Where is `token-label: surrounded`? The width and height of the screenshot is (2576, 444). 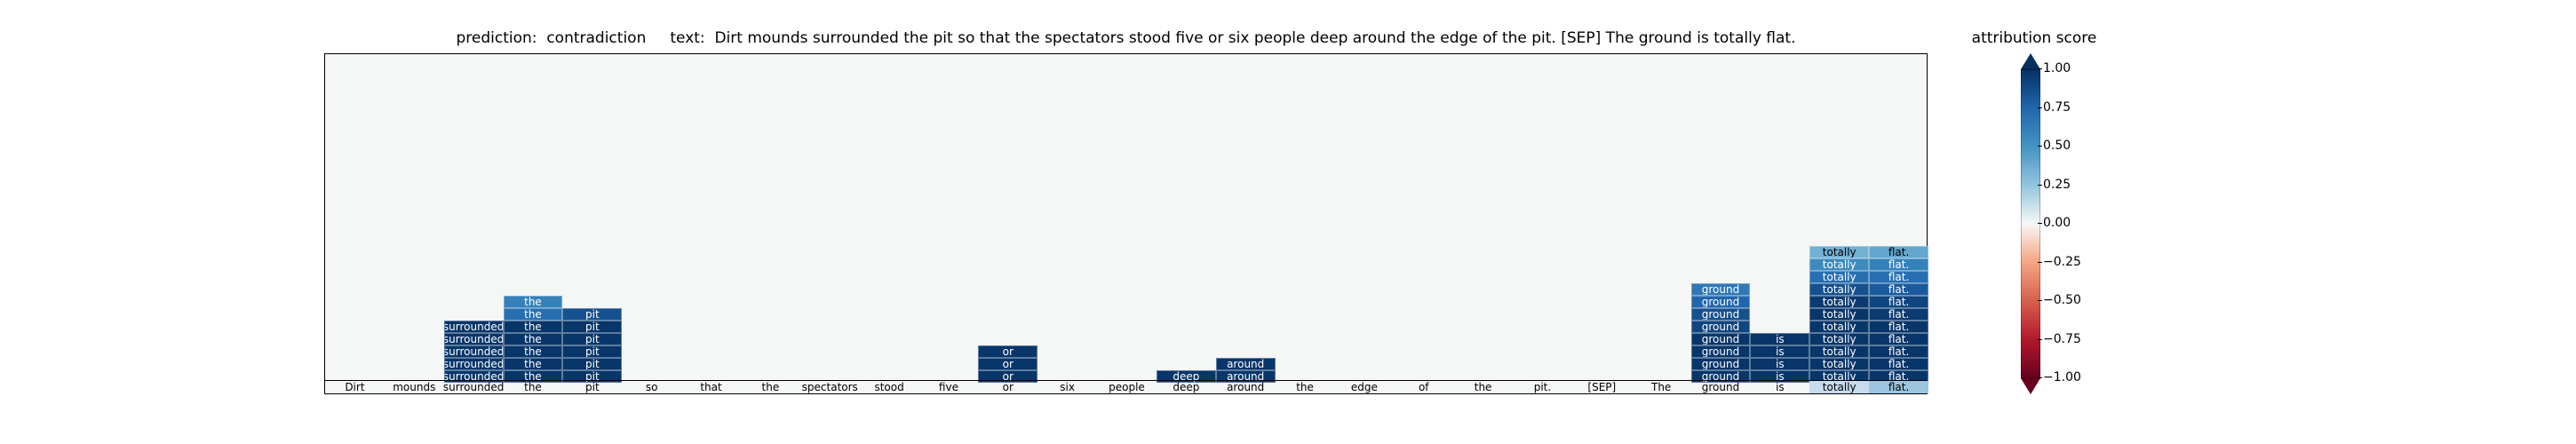 token-label: surrounded is located at coordinates (473, 387).